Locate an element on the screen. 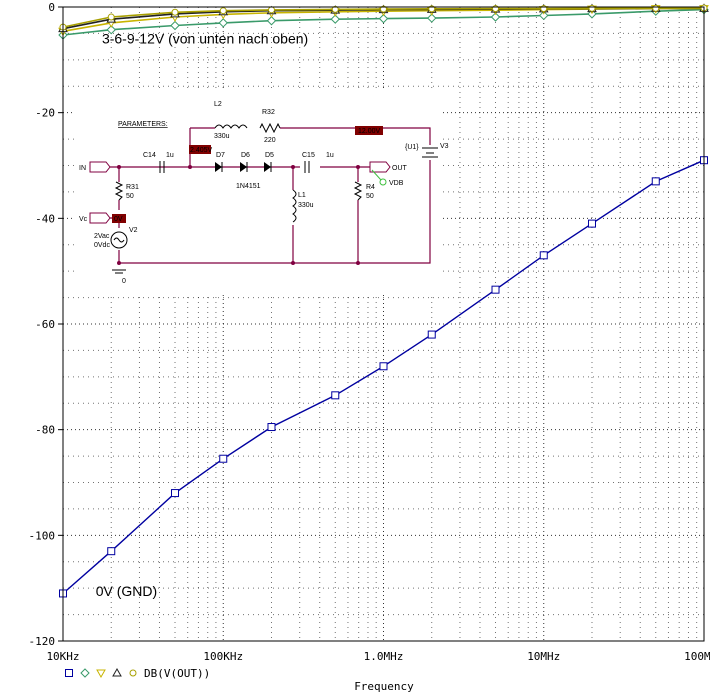  d7-label: D7 is located at coordinates (220, 155).